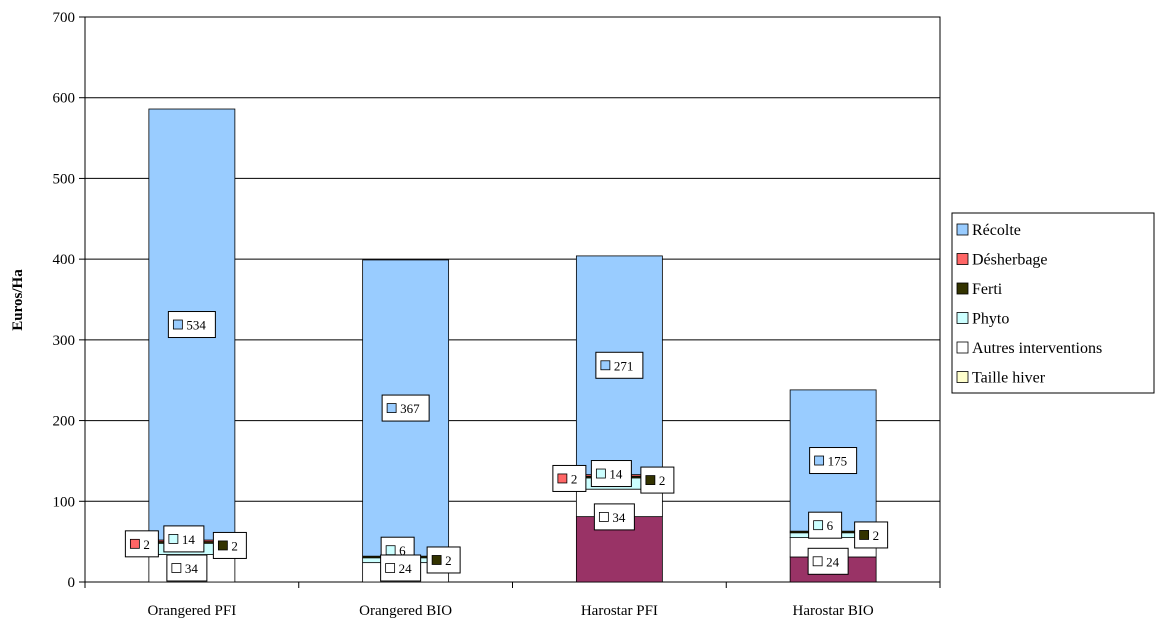 The height and width of the screenshot is (623, 1155). What do you see at coordinates (619, 611) in the screenshot?
I see `x-tick-label-harostar-pfi: Harostar PFI` at bounding box center [619, 611].